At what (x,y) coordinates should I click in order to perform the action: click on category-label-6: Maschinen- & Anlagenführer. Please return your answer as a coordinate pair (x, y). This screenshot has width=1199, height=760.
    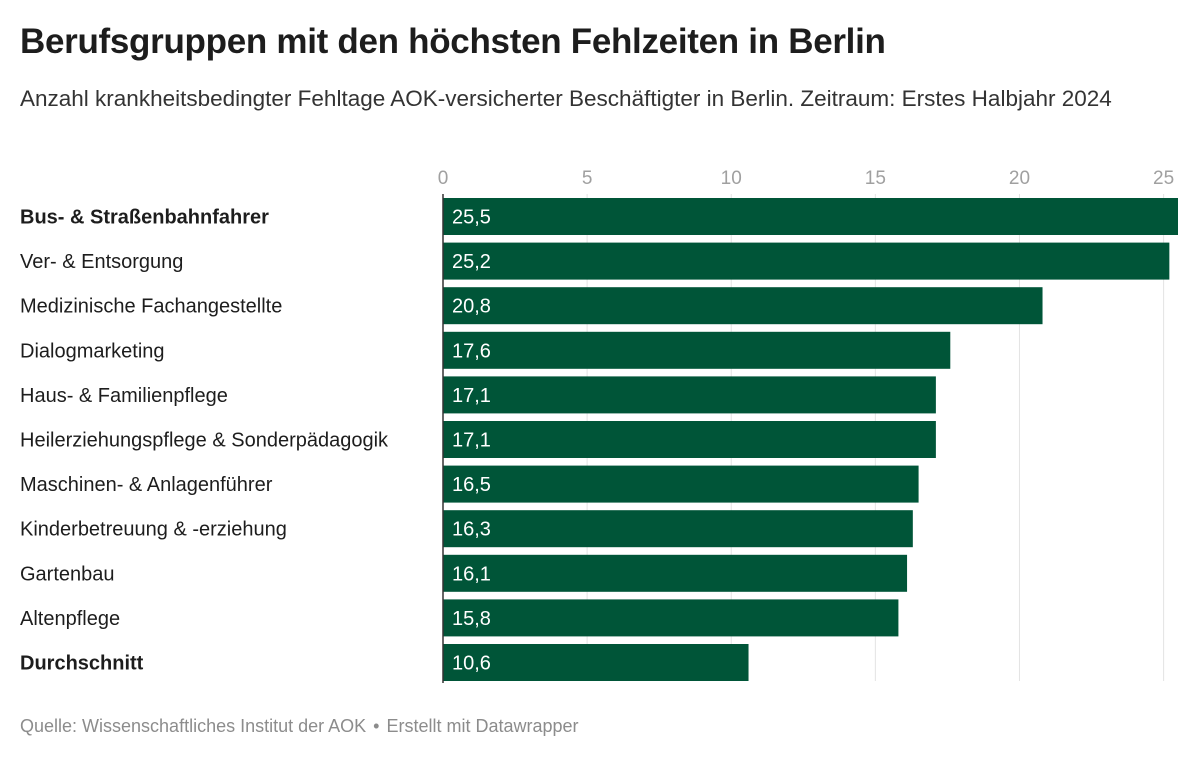
    Looking at the image, I should click on (146, 485).